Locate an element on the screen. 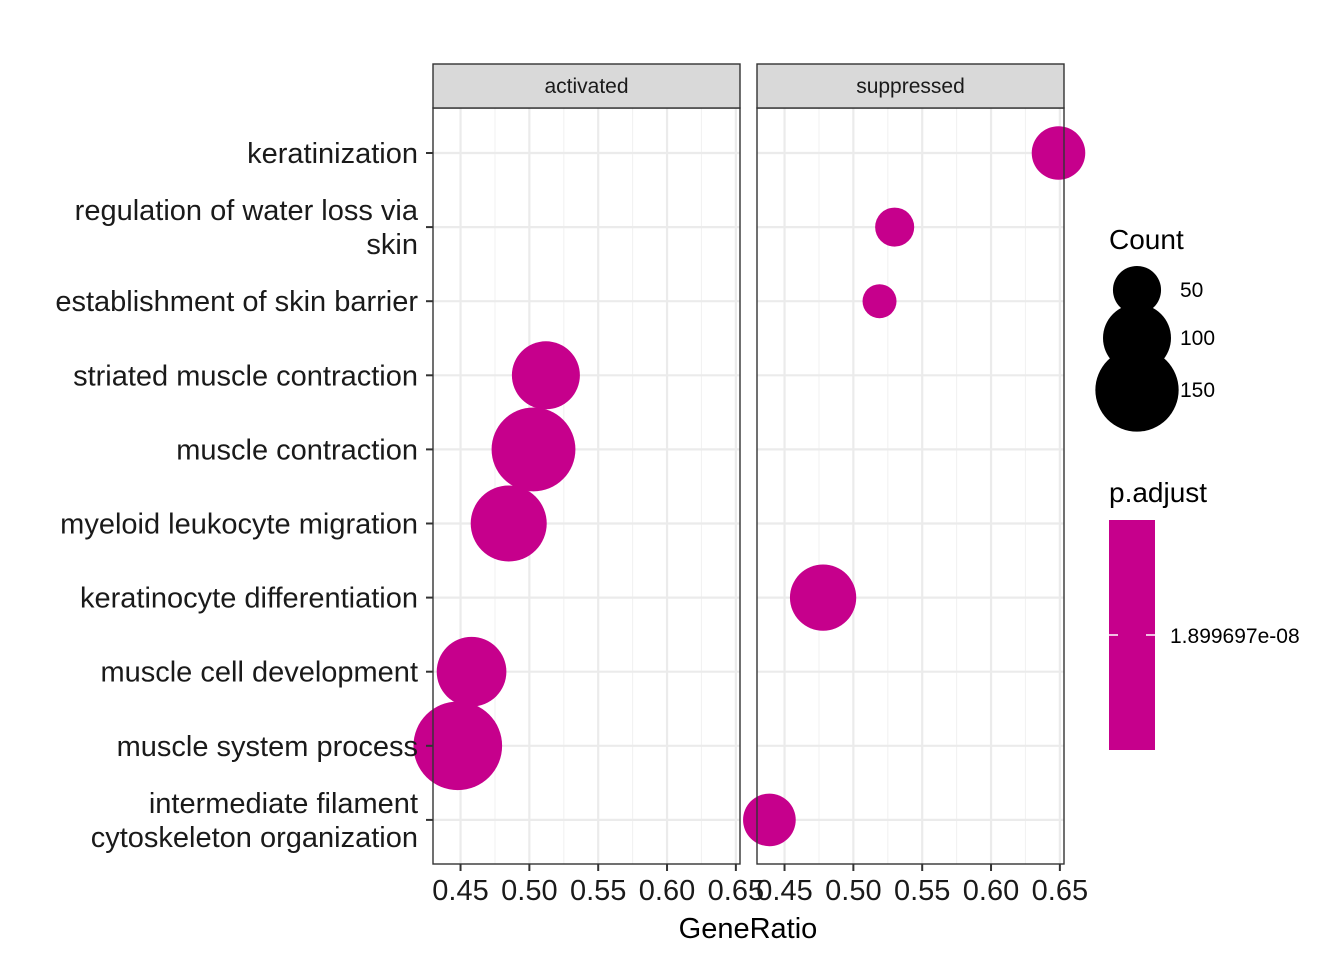  legend: Count 50 100 150 p.adjust 1.899697e-08 is located at coordinates (1197, 487).